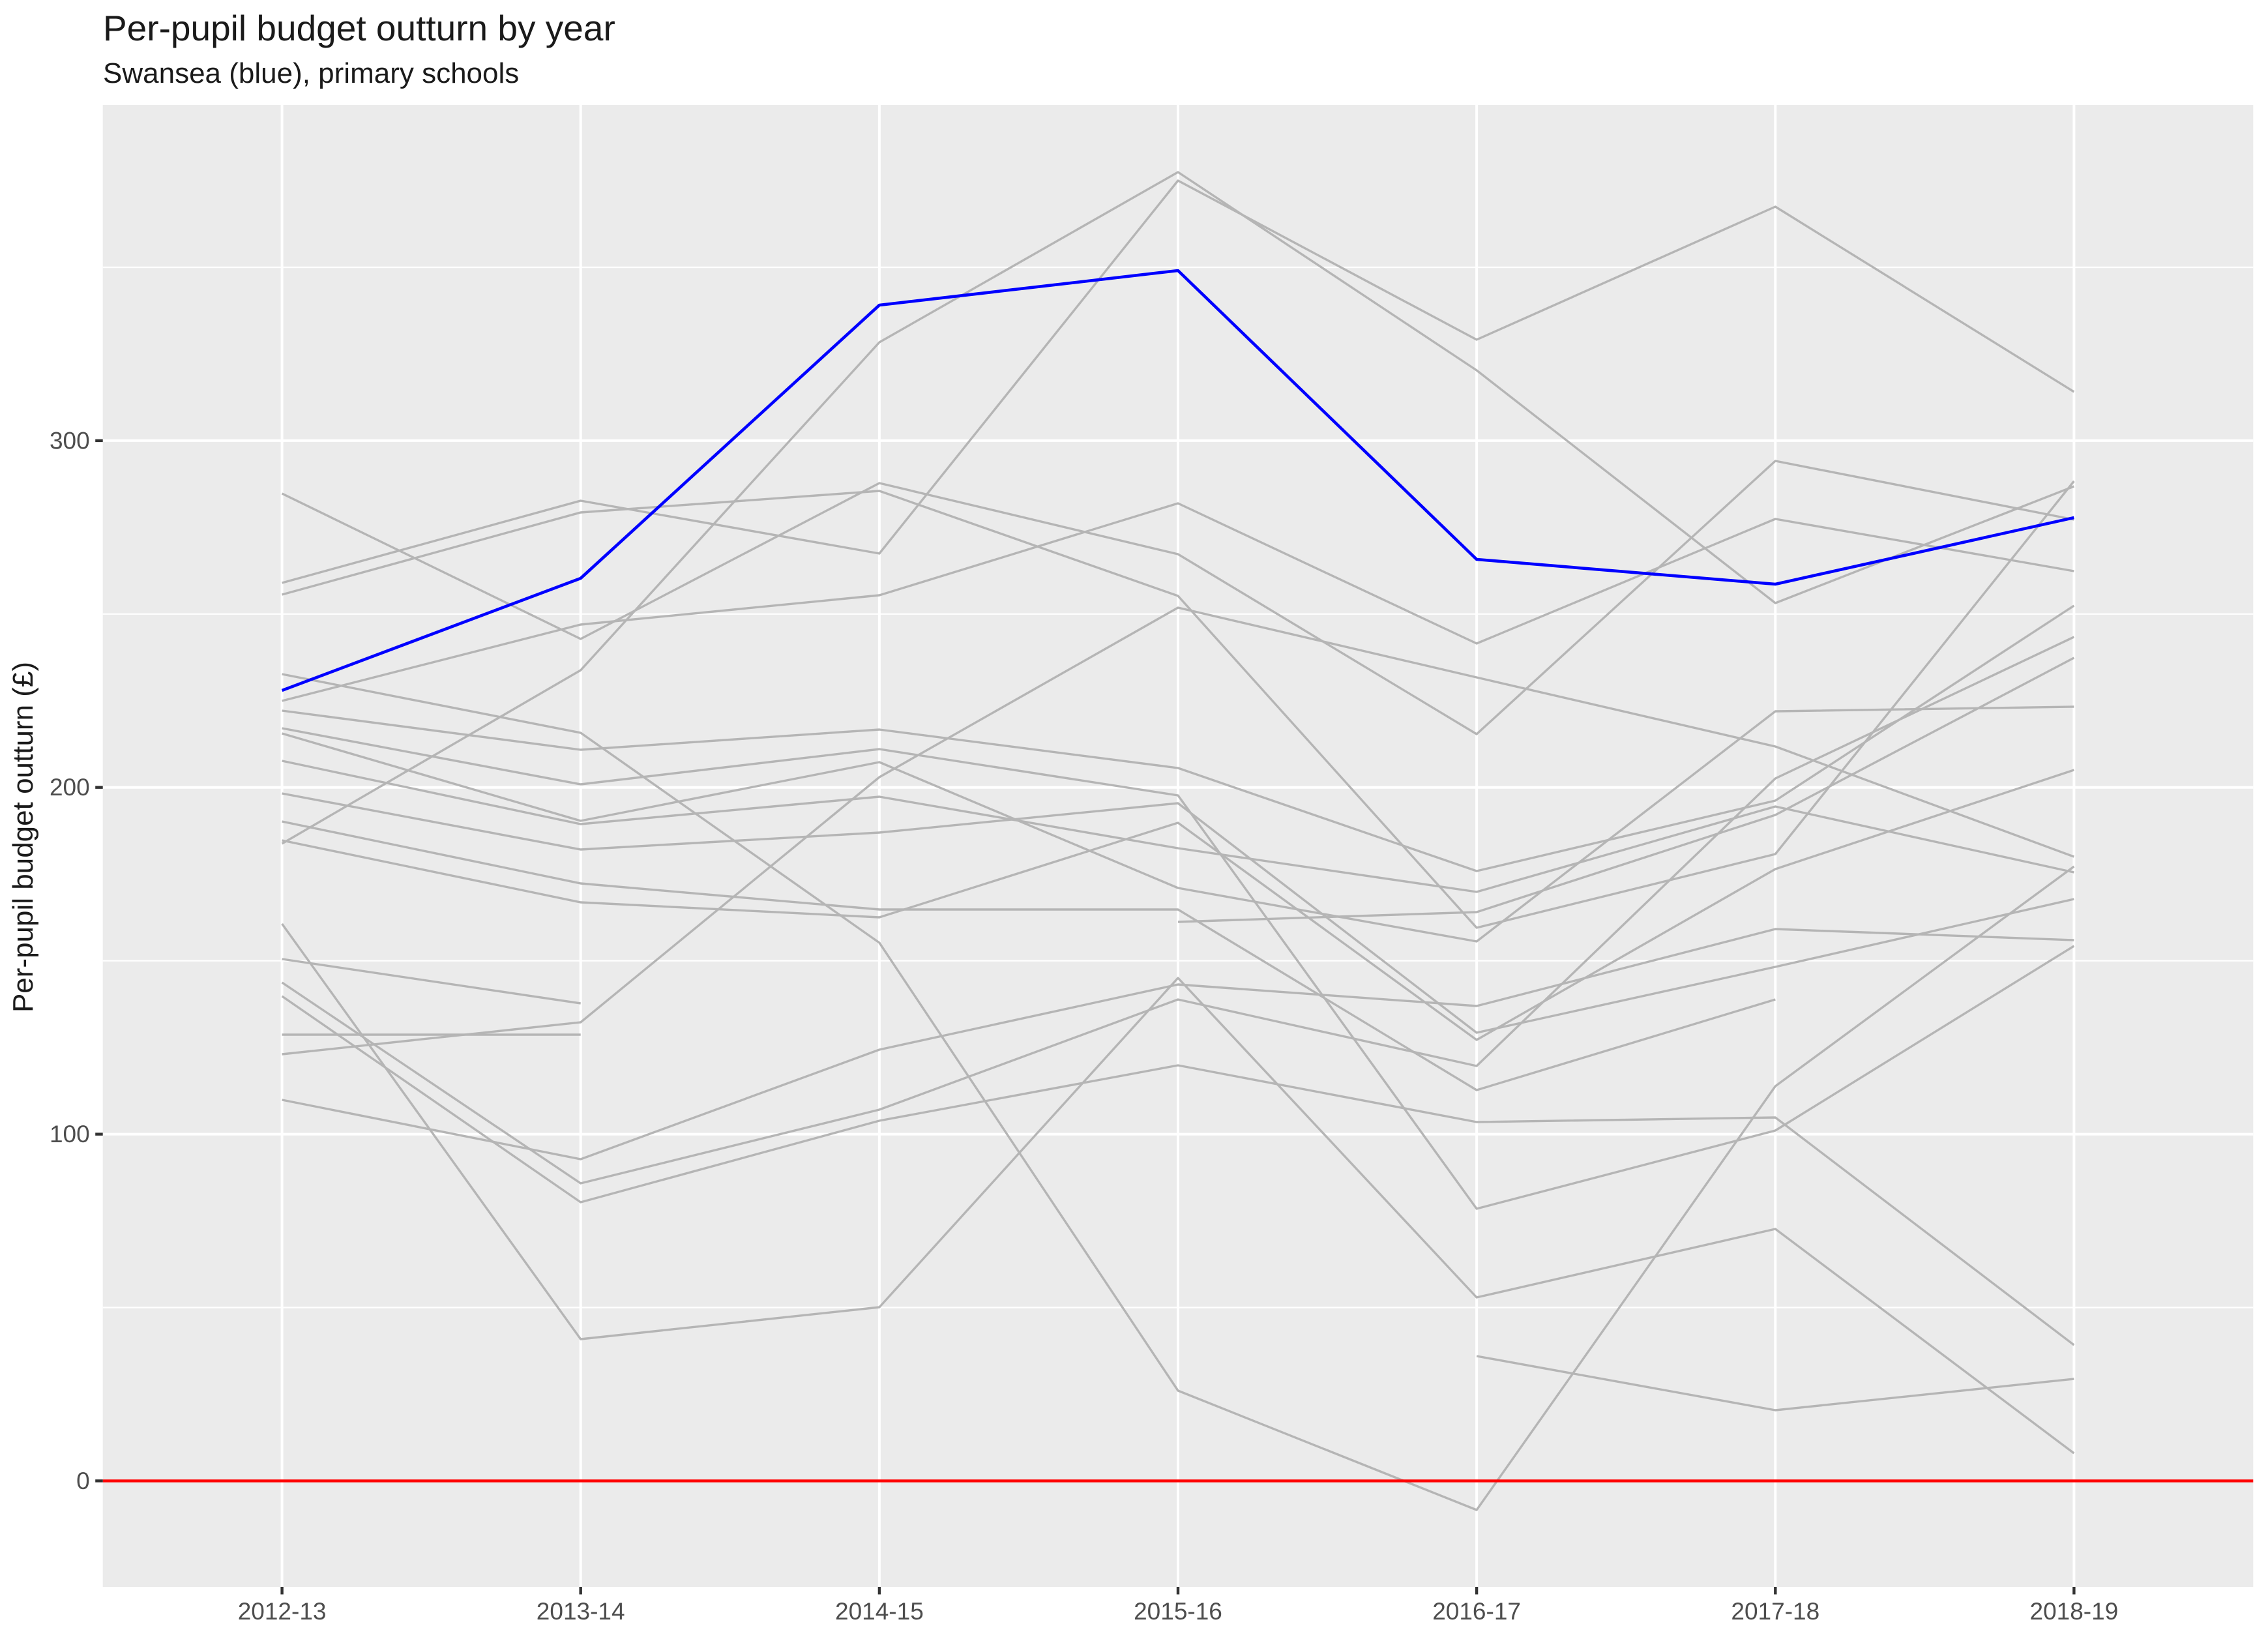 This screenshot has width=2268, height=1641. Describe the element at coordinates (70, 787) in the screenshot. I see `svg-text: 200` at that location.